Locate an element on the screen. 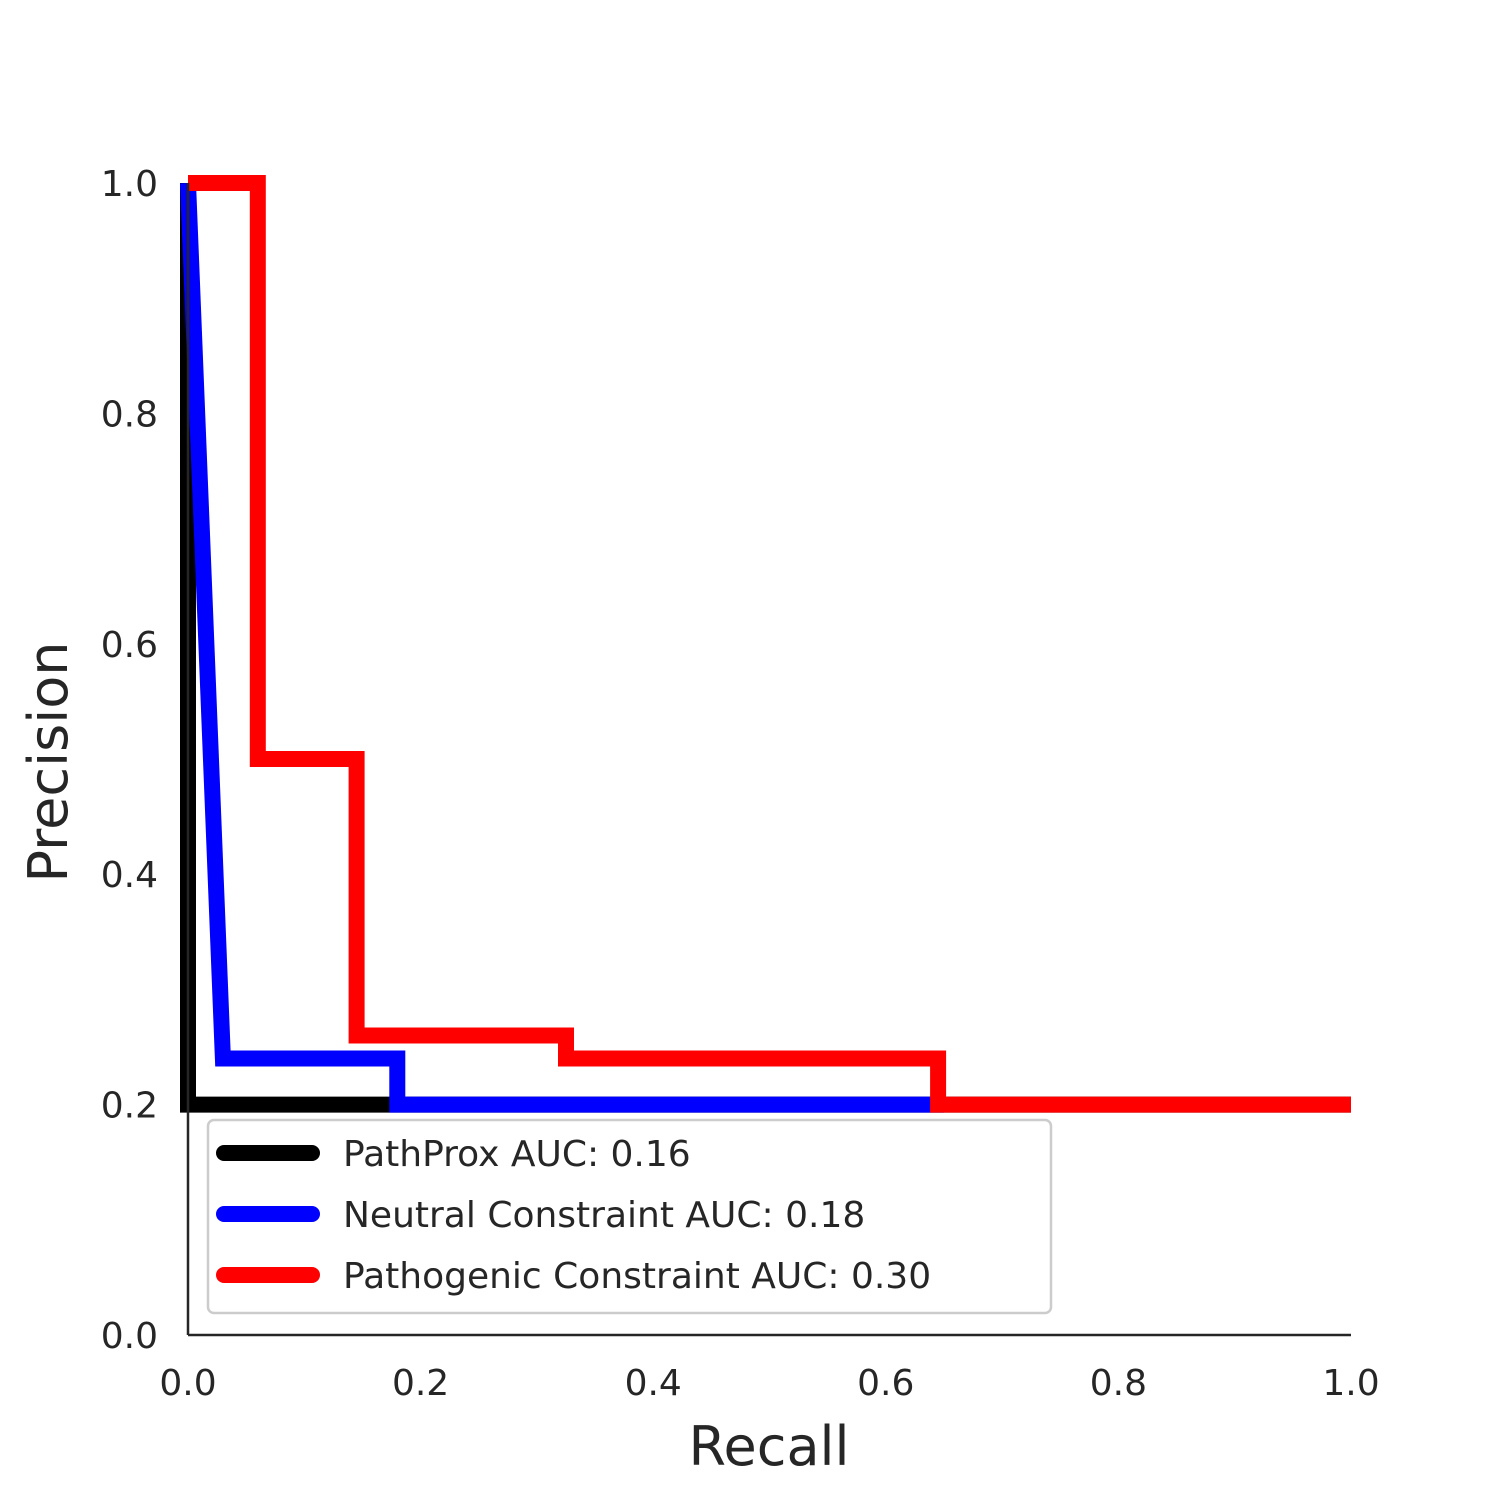  x-tick-label: 1.0 is located at coordinates (1350, 1383).